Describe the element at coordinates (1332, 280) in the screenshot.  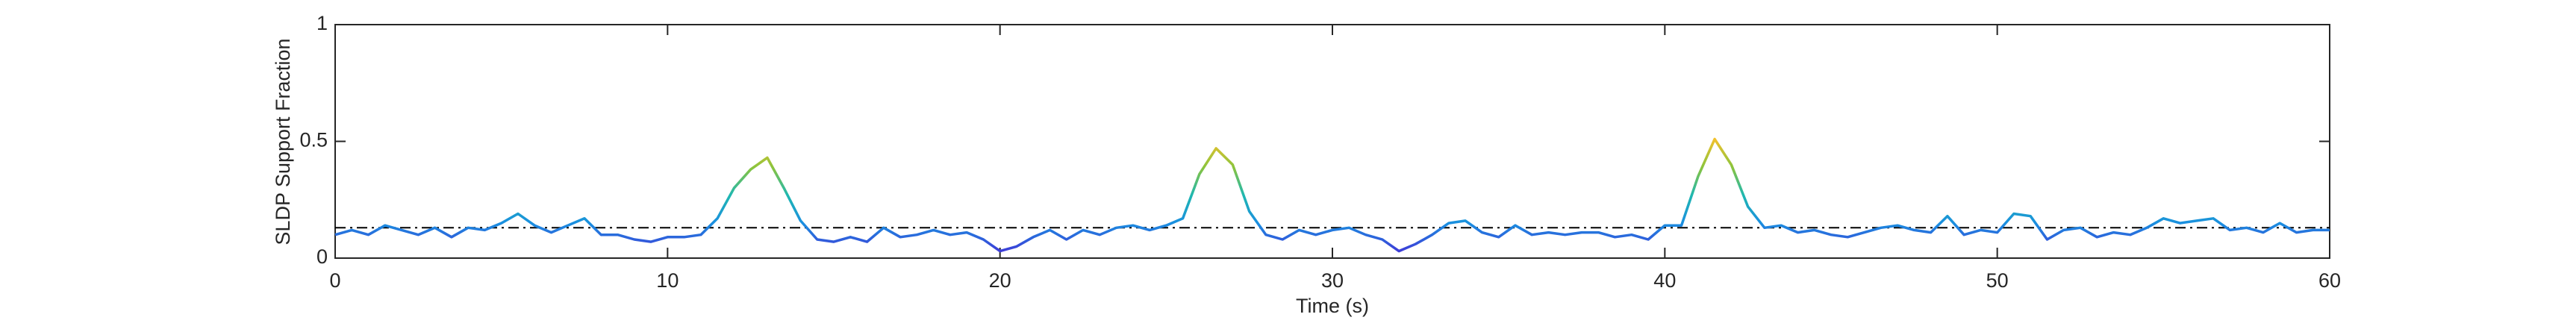
I see `x-tick-label: 30` at that location.